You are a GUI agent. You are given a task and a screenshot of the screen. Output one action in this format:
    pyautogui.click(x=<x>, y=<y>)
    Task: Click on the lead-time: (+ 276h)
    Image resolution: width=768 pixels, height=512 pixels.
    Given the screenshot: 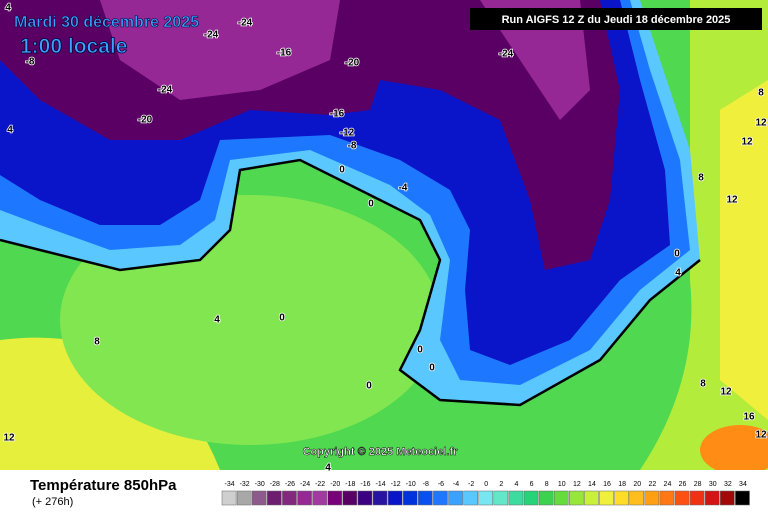 What is the action you would take?
    pyautogui.click(x=52, y=502)
    